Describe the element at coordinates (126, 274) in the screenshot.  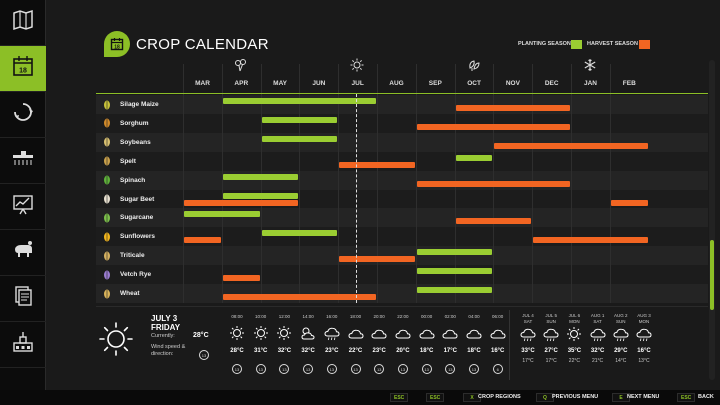
I see `crop-row-vetch-rye: Vetch Rye` at that location.